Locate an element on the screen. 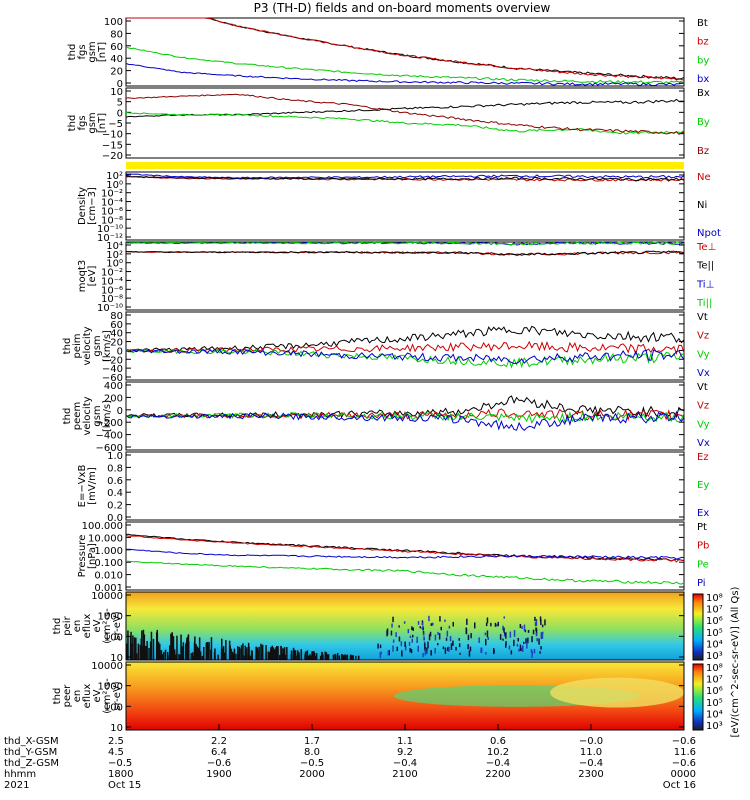  y-tick-label: −40 is located at coordinates (112, 369).